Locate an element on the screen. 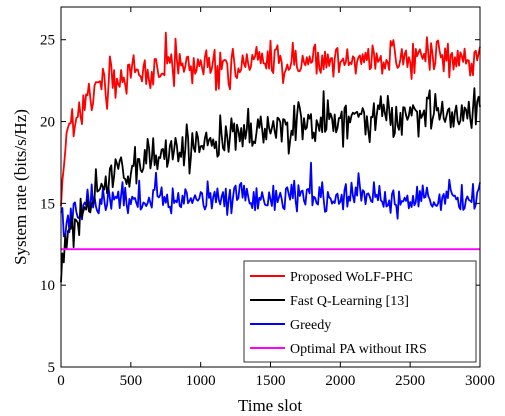 The image size is (505, 416). y-tick-label: 25 is located at coordinates (47, 41).